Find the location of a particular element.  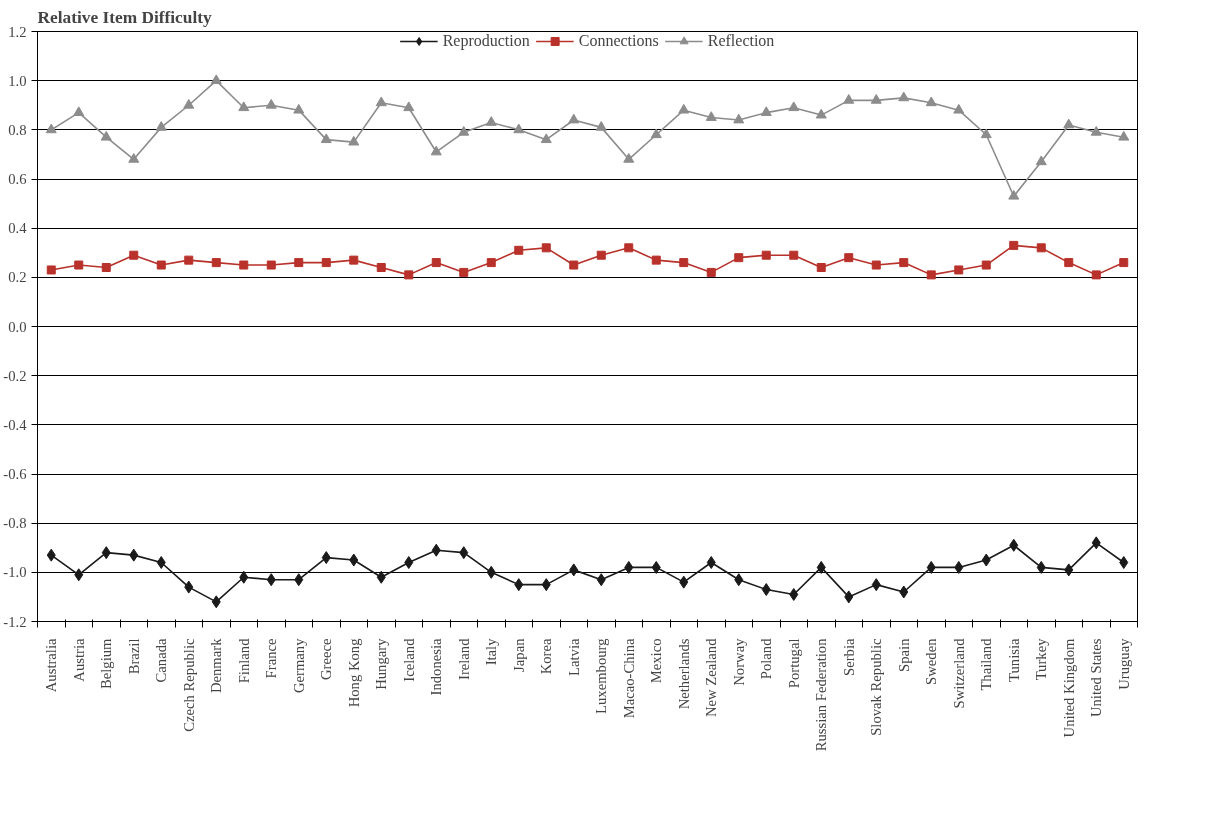

x-tick-label: Greece is located at coordinates (326, 659).